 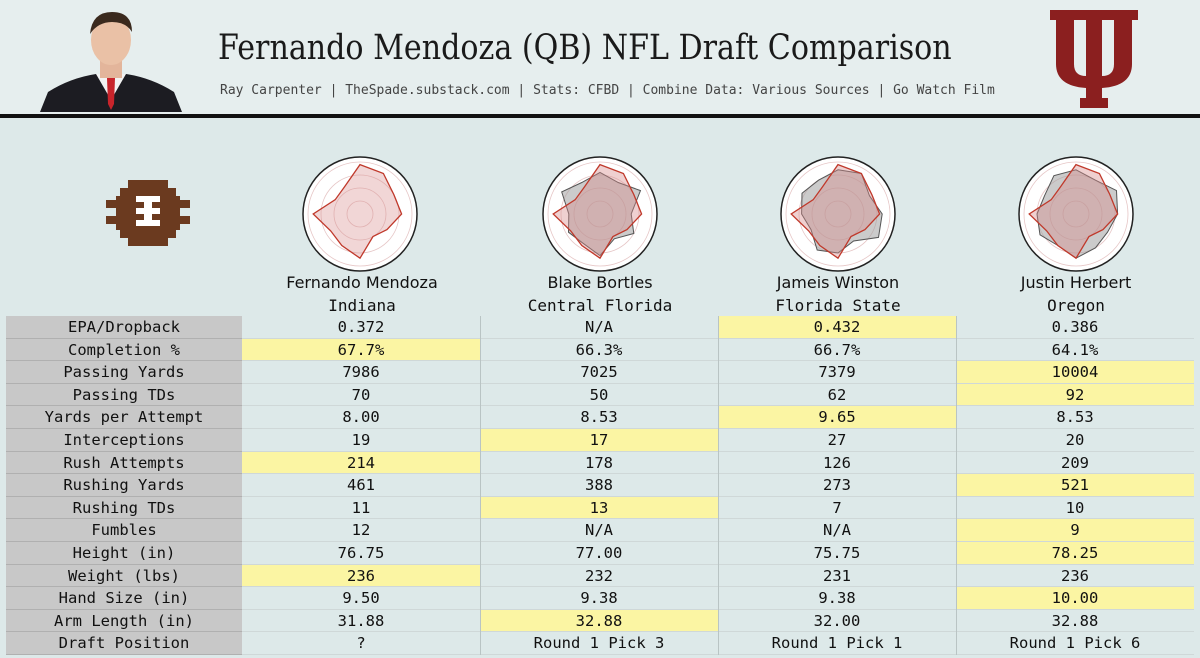 What do you see at coordinates (361, 508) in the screenshot?
I see `table-cell: 11` at bounding box center [361, 508].